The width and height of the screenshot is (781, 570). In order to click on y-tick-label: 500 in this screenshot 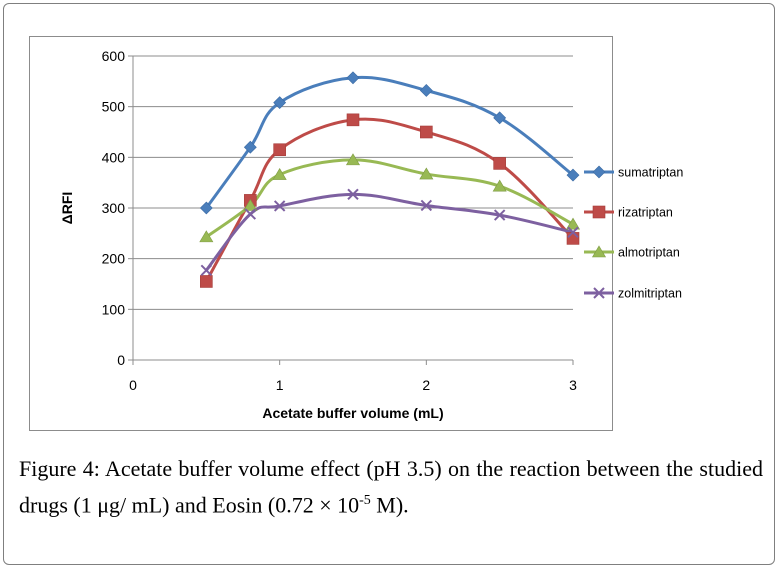, I will do `click(114, 107)`.